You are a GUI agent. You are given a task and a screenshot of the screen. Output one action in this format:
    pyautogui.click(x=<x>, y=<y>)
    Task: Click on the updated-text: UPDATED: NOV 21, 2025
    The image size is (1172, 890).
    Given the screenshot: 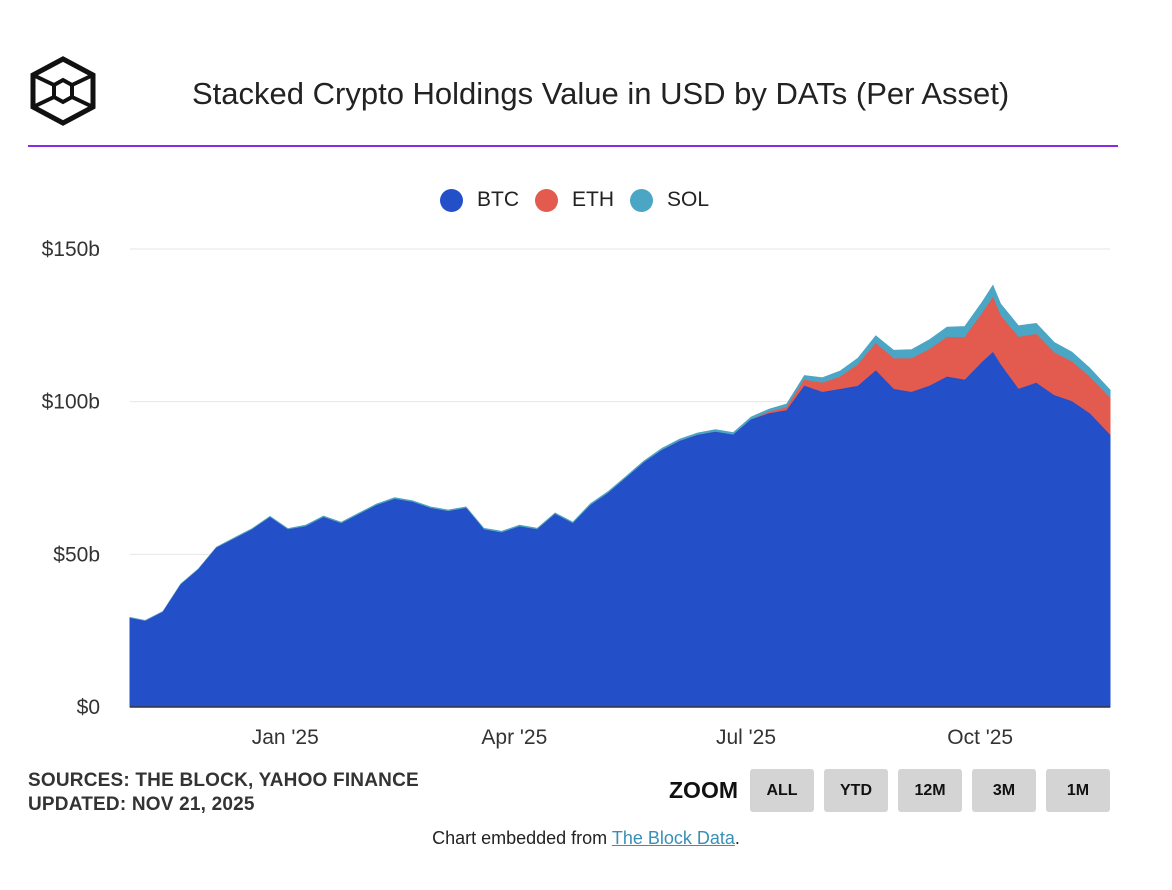 What is the action you would take?
    pyautogui.click(x=141, y=804)
    